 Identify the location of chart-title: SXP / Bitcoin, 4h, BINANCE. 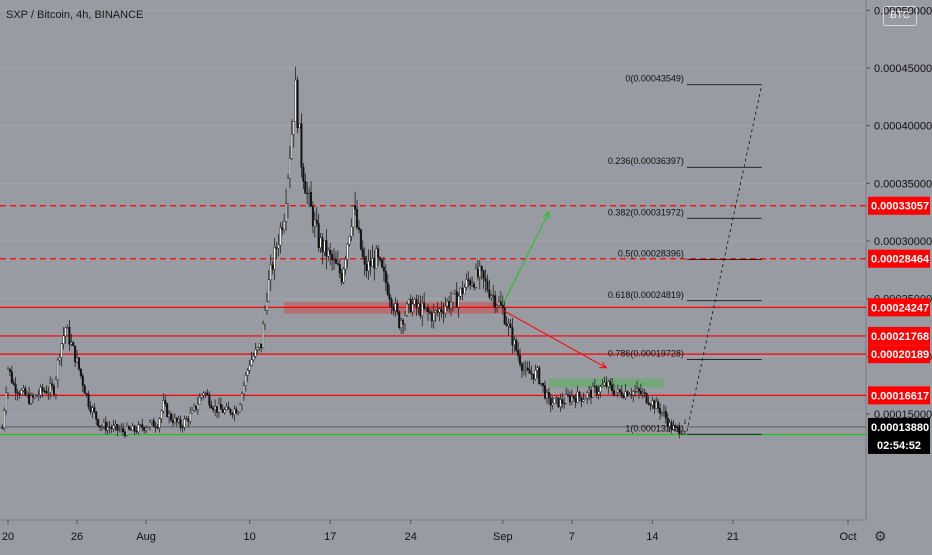
(75, 15).